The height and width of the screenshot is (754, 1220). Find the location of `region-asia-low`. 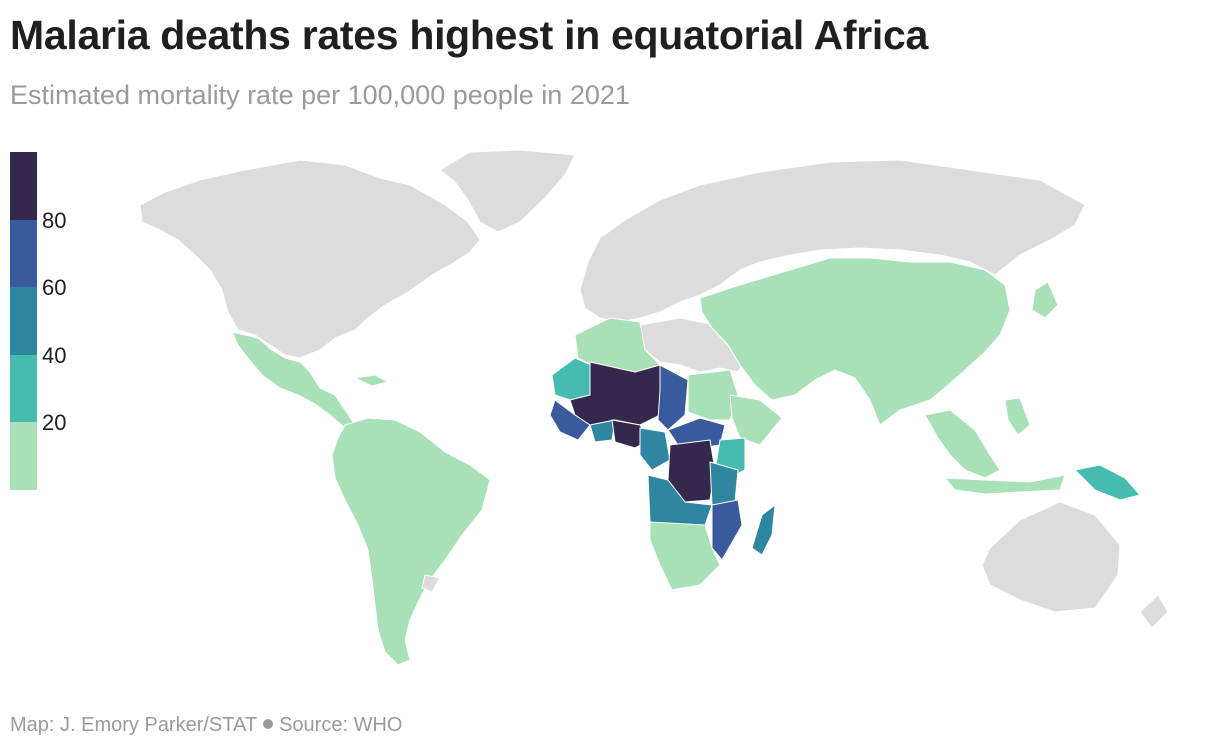

region-asia-low is located at coordinates (855, 341).